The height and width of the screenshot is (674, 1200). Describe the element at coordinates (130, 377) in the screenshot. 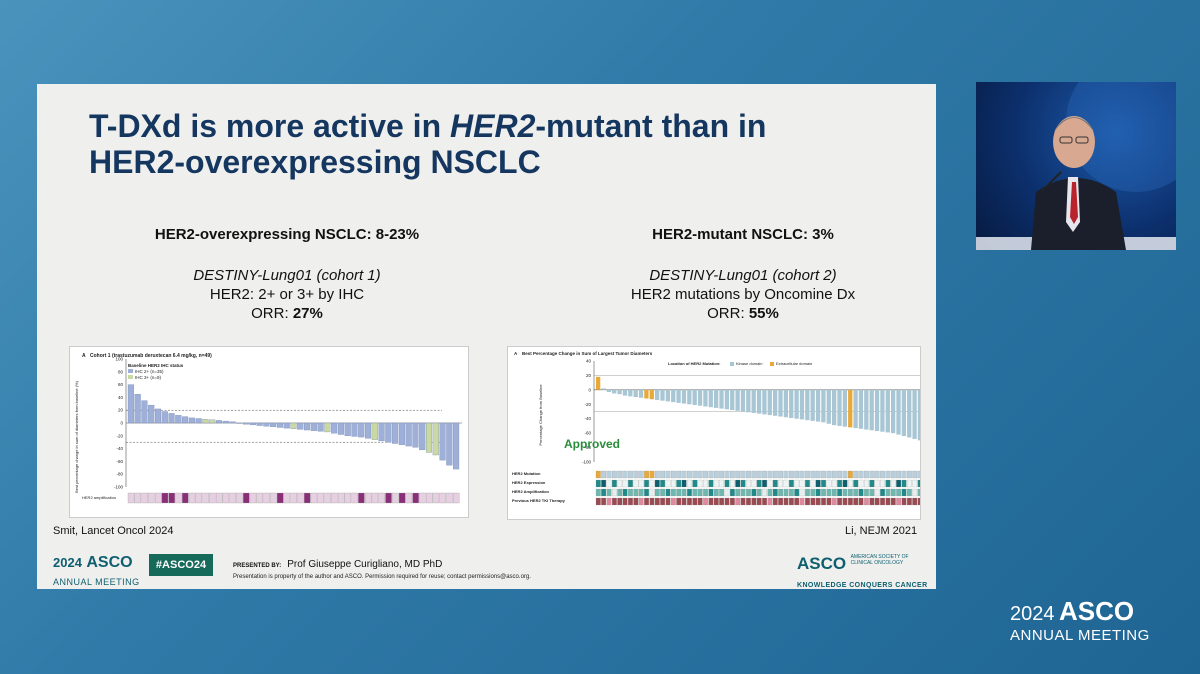

I see `legend-swatch-ihc3` at that location.